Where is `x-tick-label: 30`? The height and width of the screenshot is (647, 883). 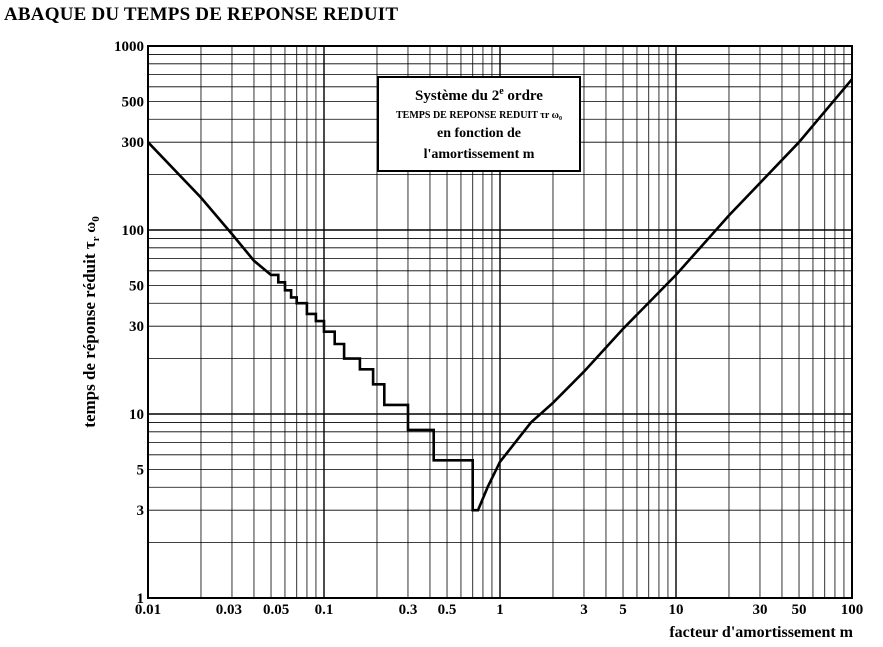 x-tick-label: 30 is located at coordinates (759, 610).